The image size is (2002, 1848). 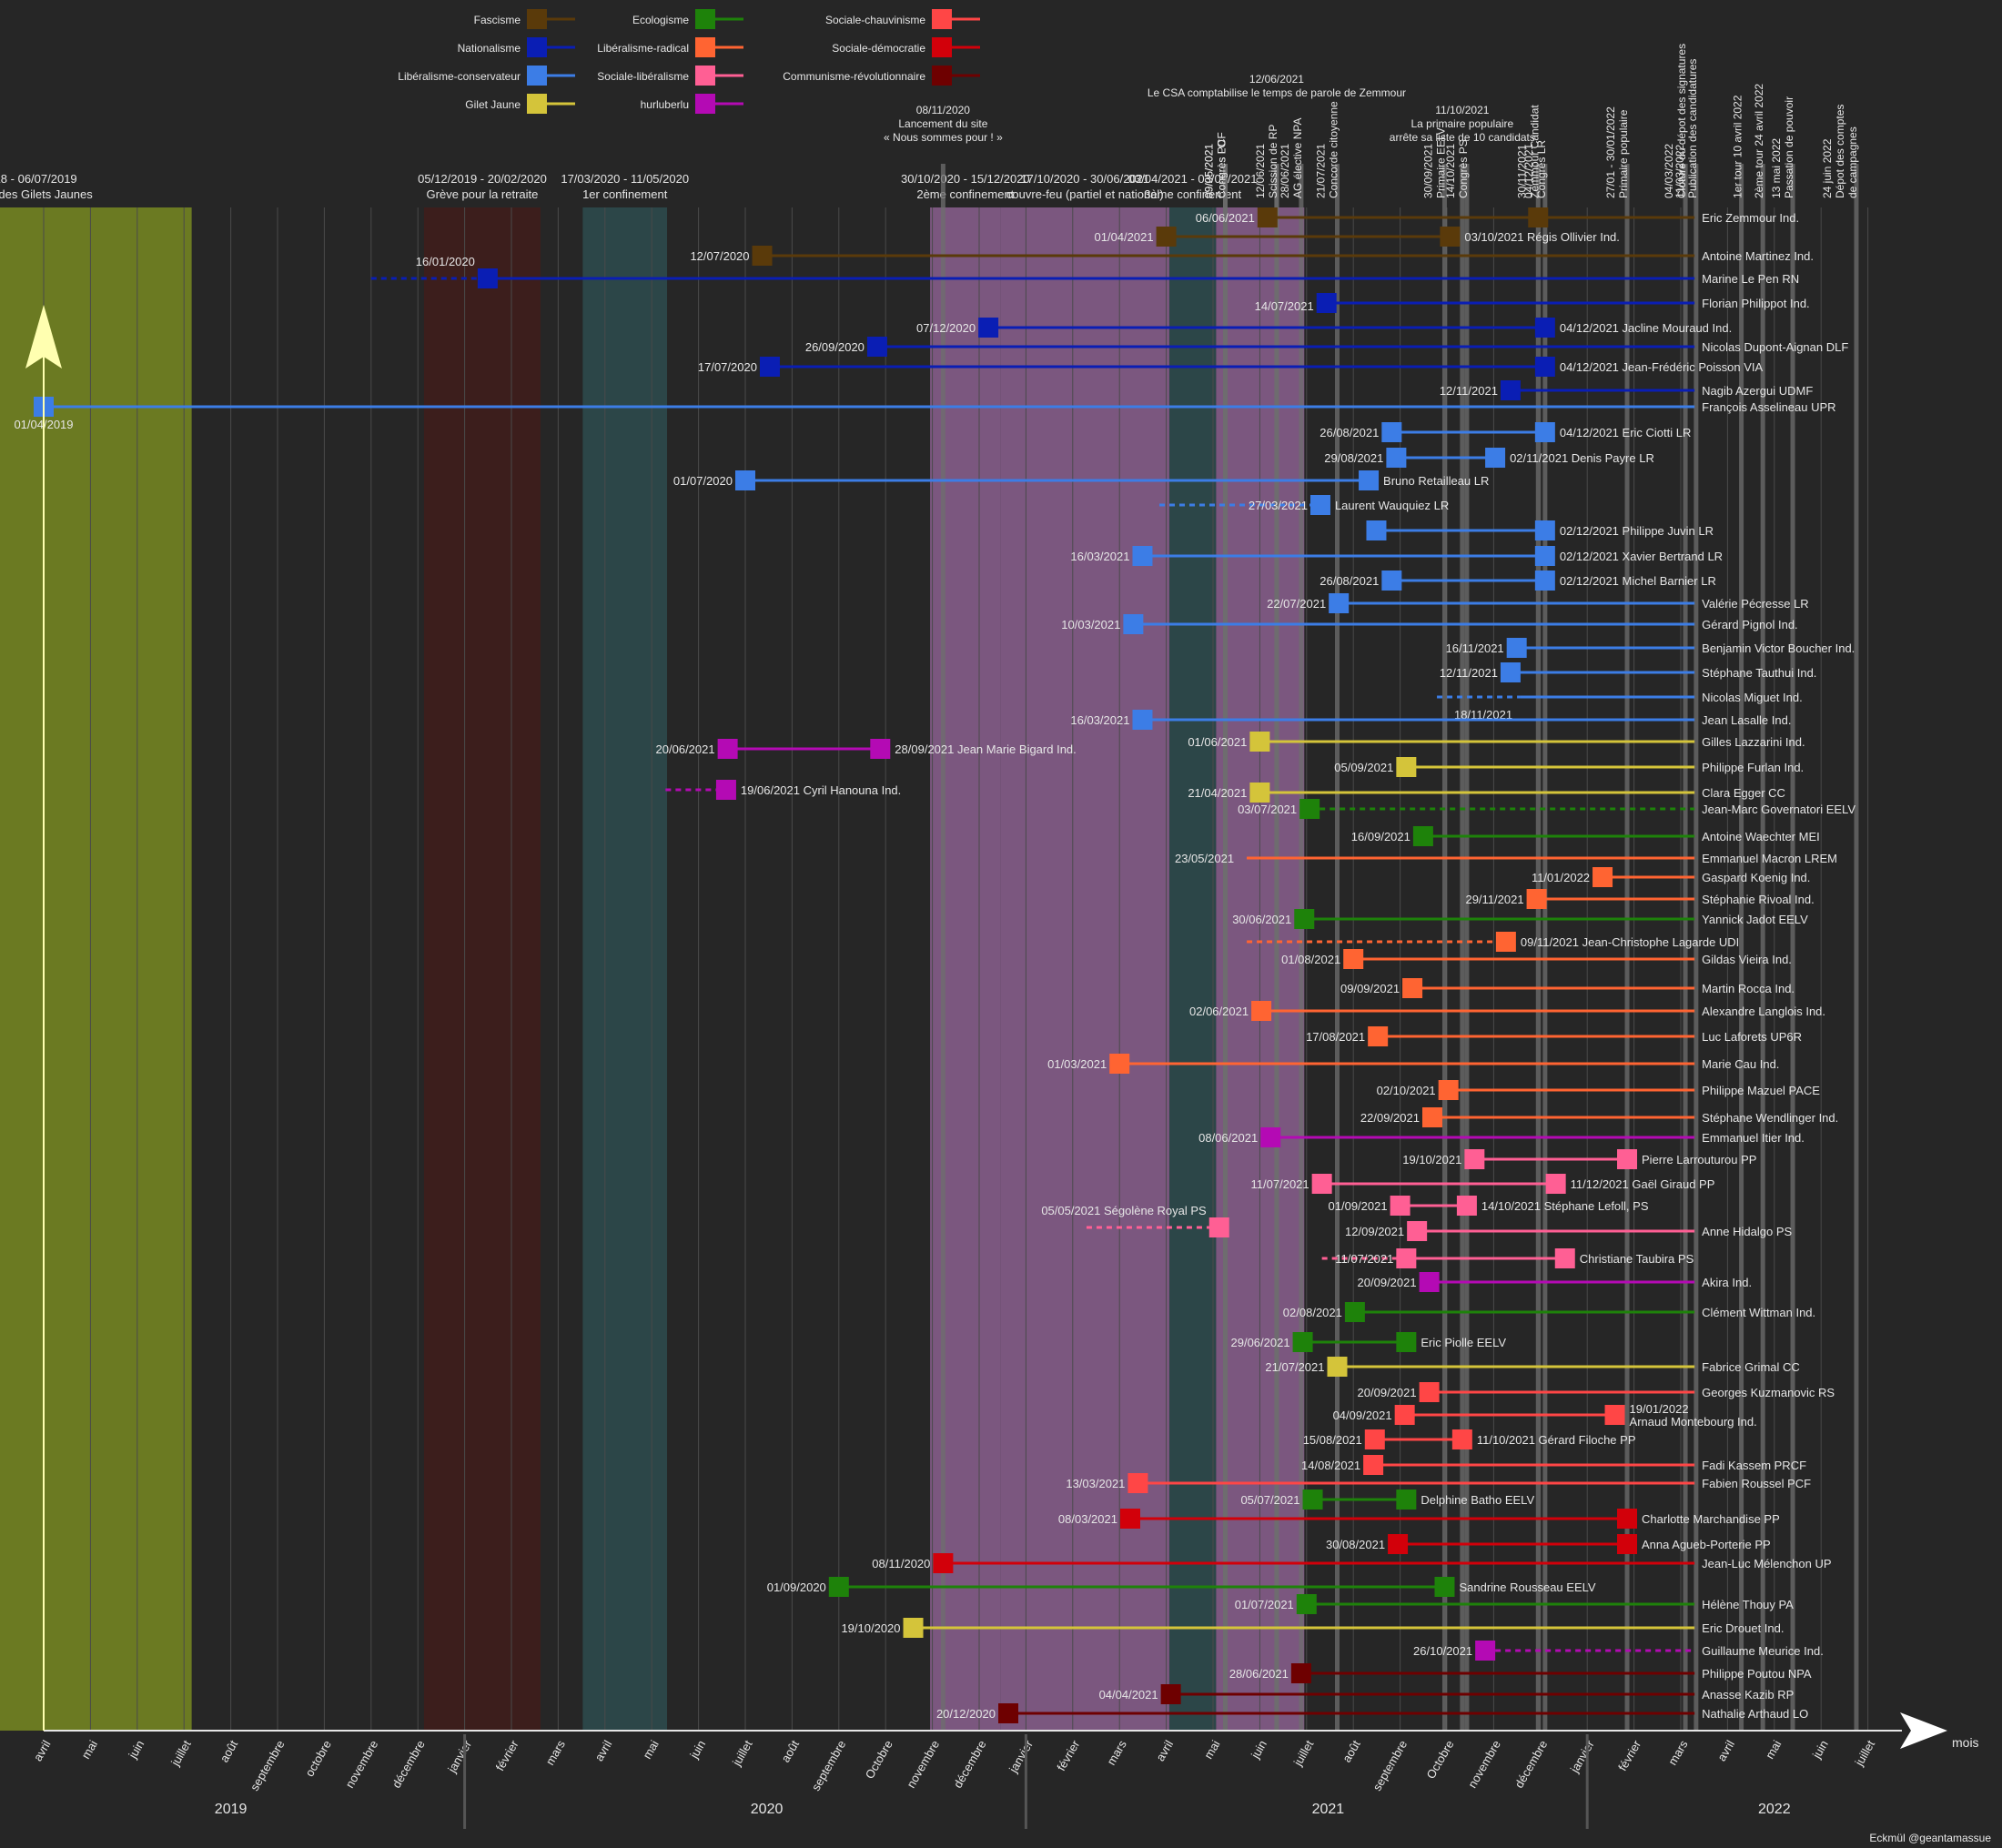 What do you see at coordinates (460, 76) in the screenshot?
I see `legend-label: Libéralisme-conservateur` at bounding box center [460, 76].